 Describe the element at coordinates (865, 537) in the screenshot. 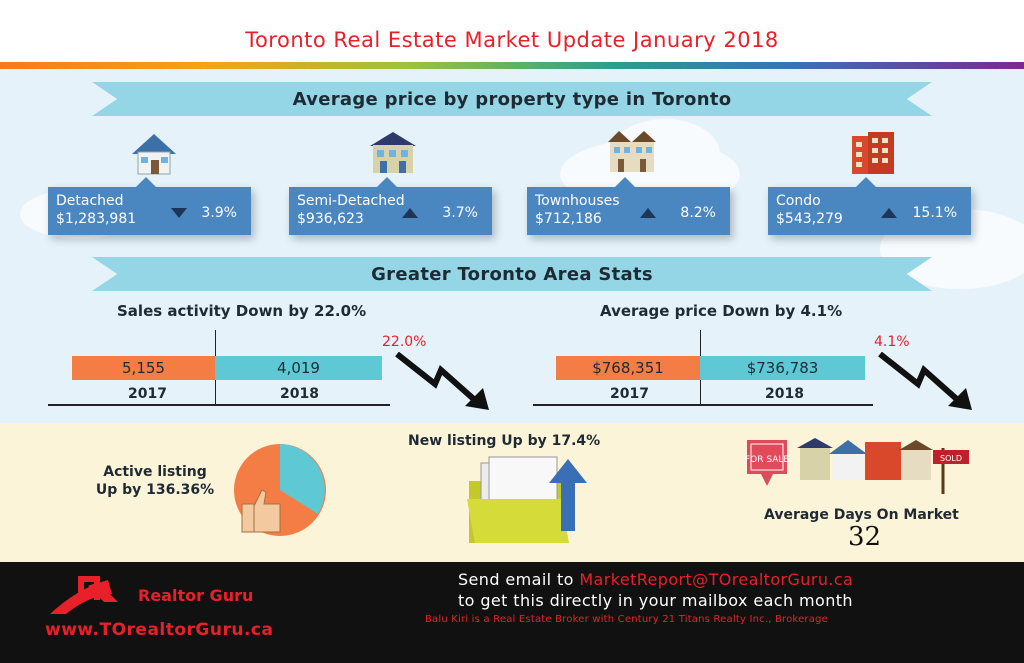

I see `days-on-market-value: 32` at that location.